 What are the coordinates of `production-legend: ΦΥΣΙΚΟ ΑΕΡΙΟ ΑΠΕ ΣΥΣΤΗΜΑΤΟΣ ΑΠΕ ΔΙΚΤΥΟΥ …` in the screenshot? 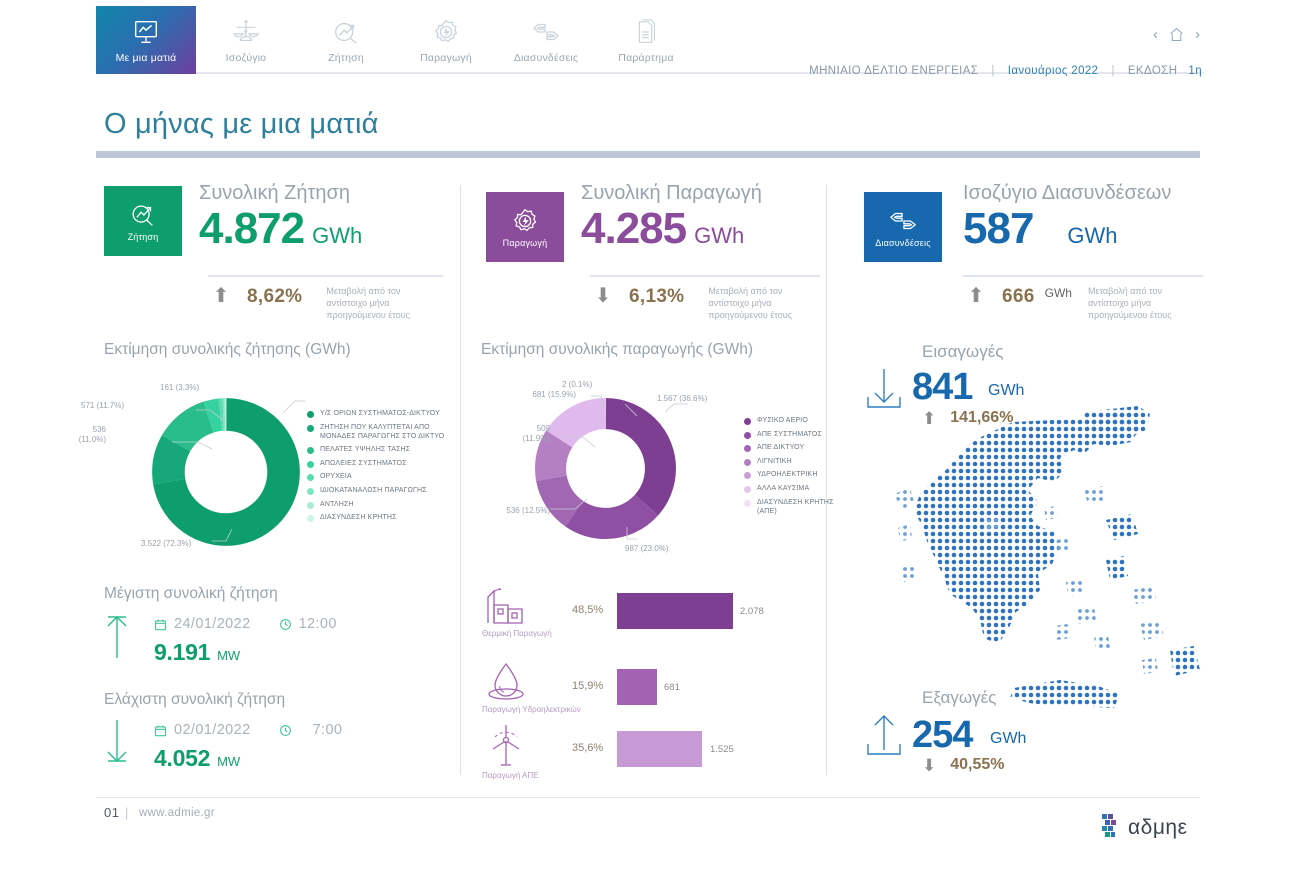 It's located at (794, 468).